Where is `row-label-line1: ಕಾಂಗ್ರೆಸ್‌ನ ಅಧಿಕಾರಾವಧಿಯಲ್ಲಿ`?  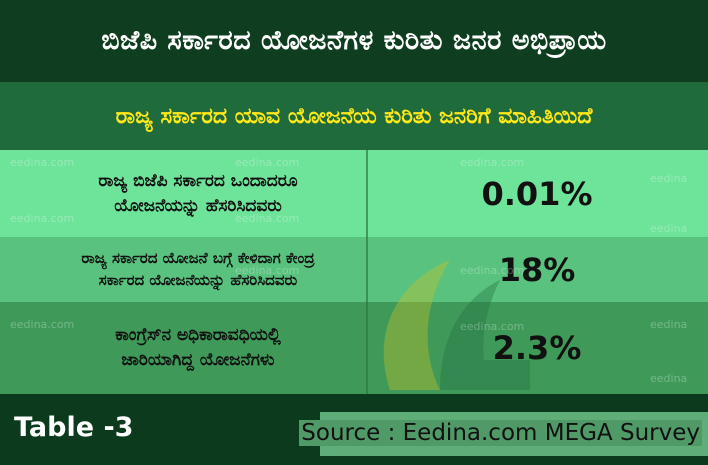
row-label-line1: ಕಾಂಗ್ರೆಸ್‌ನ ಅಧಿಕಾರಾವಧಿಯಲ್ಲಿ is located at coordinates (198, 335).